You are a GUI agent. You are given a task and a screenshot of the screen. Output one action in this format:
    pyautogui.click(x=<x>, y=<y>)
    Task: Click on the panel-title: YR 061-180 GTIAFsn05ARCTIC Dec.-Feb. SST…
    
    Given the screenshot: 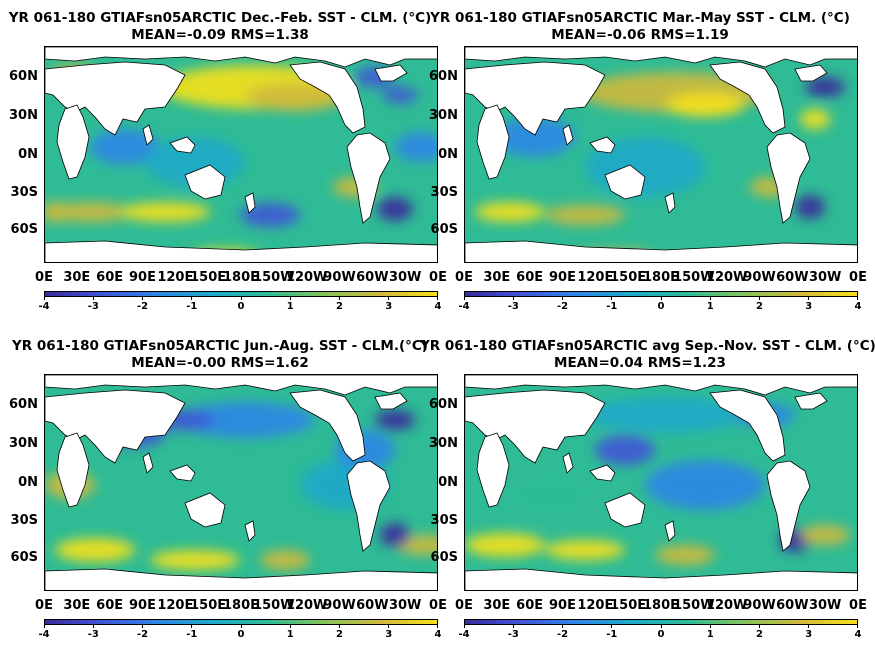 What is the action you would take?
    pyautogui.click(x=220, y=18)
    